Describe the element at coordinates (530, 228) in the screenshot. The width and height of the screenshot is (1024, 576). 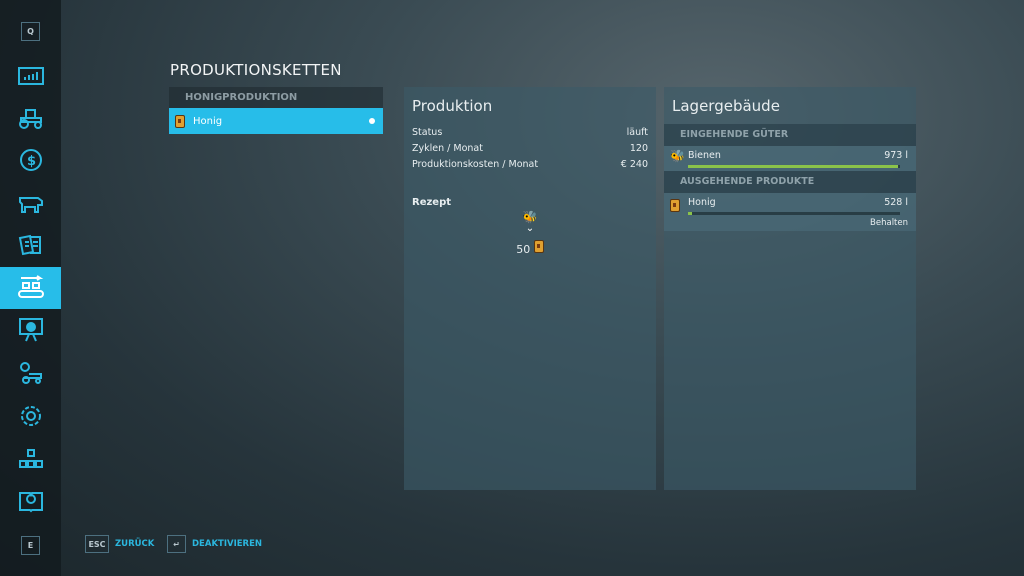
I see `chevron-down-icon: ⌄` at that location.